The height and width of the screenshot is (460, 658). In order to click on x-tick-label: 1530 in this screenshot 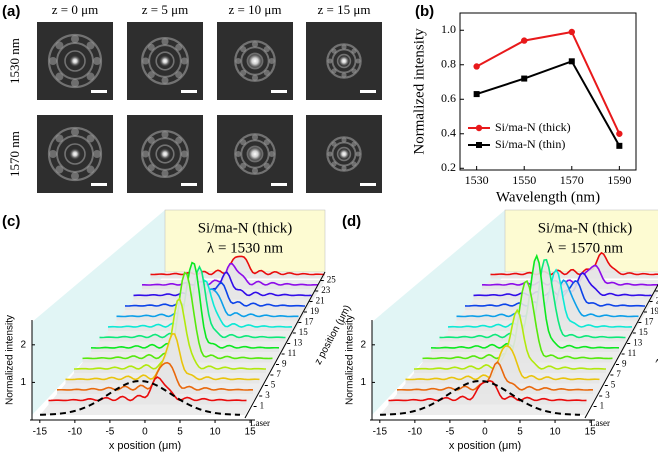, I will do `click(477, 180)`.